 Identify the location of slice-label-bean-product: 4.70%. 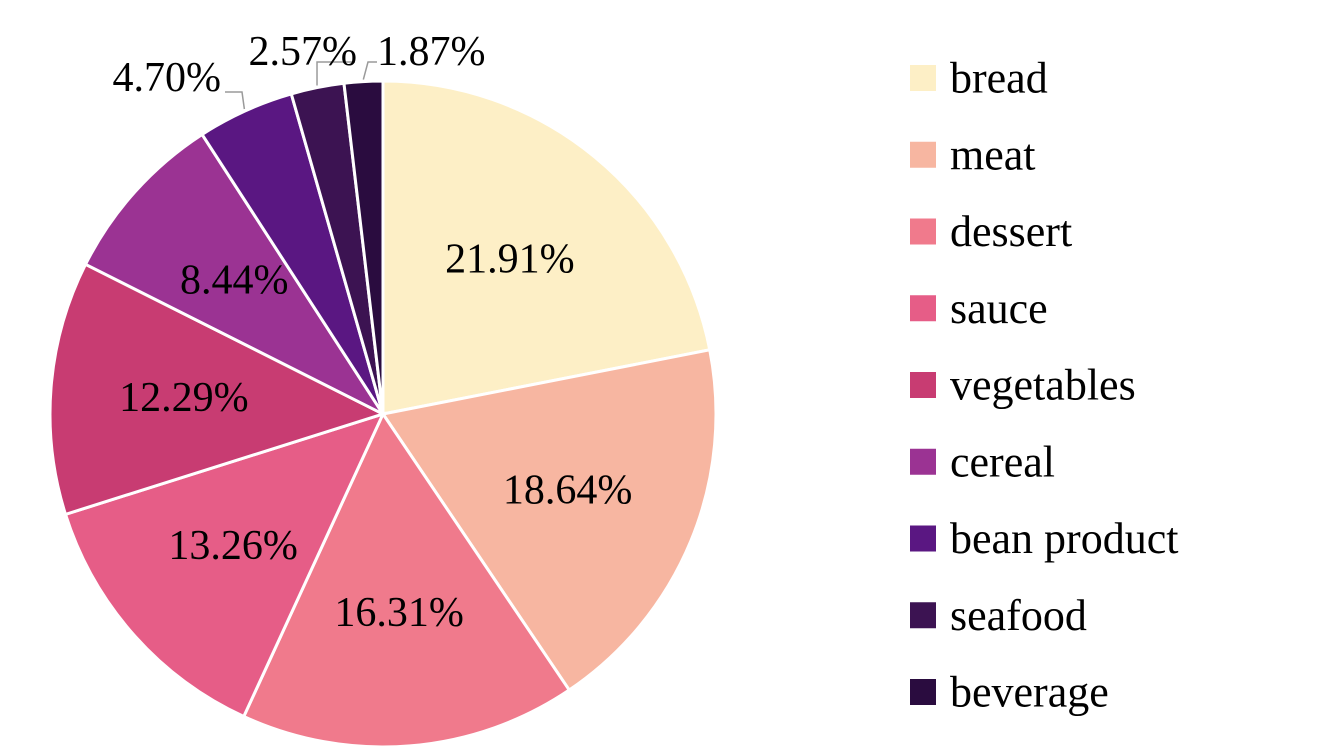
(167, 78).